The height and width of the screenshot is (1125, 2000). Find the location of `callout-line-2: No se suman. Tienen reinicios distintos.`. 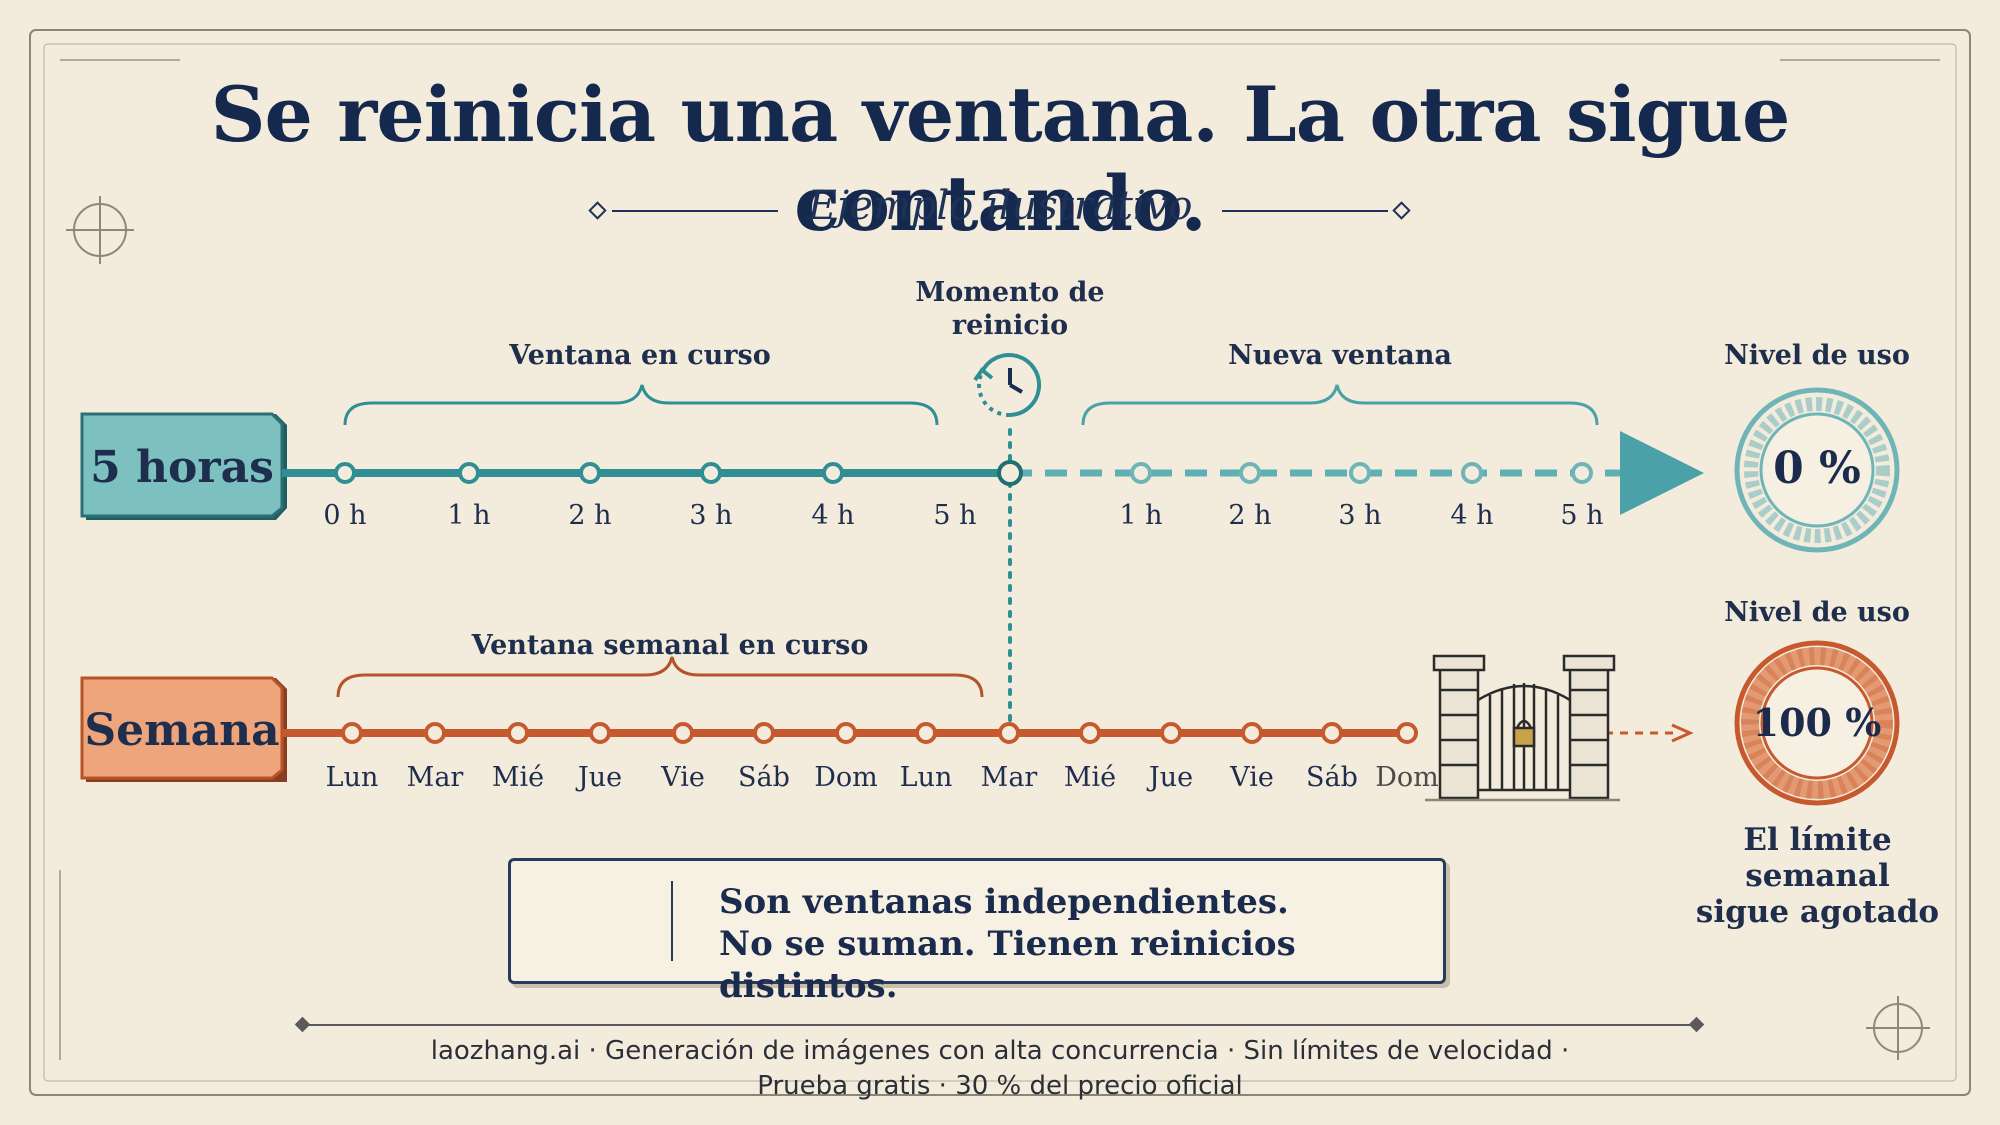

callout-line-2: No se suman. Tienen reinicios distintos. is located at coordinates (1007, 965).